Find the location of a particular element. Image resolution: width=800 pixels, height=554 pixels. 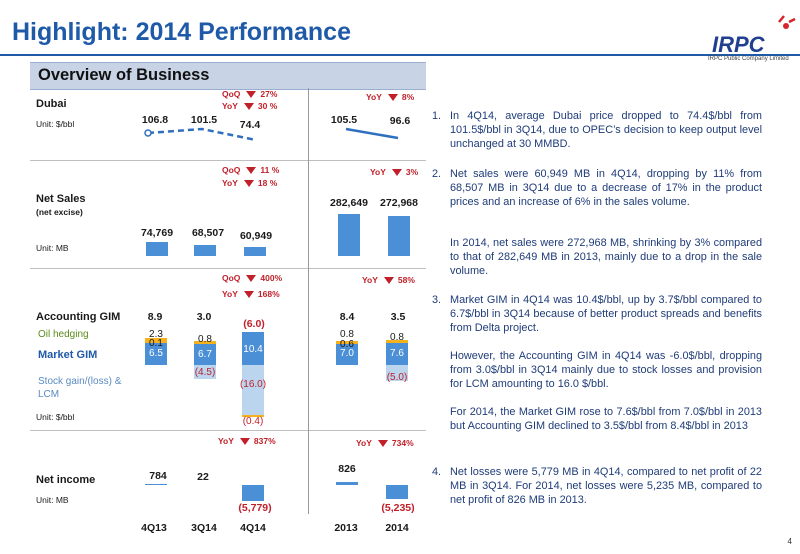

stock-gain-loss-label-line1: Stock gain/(loss) & is located at coordinates (80, 381).